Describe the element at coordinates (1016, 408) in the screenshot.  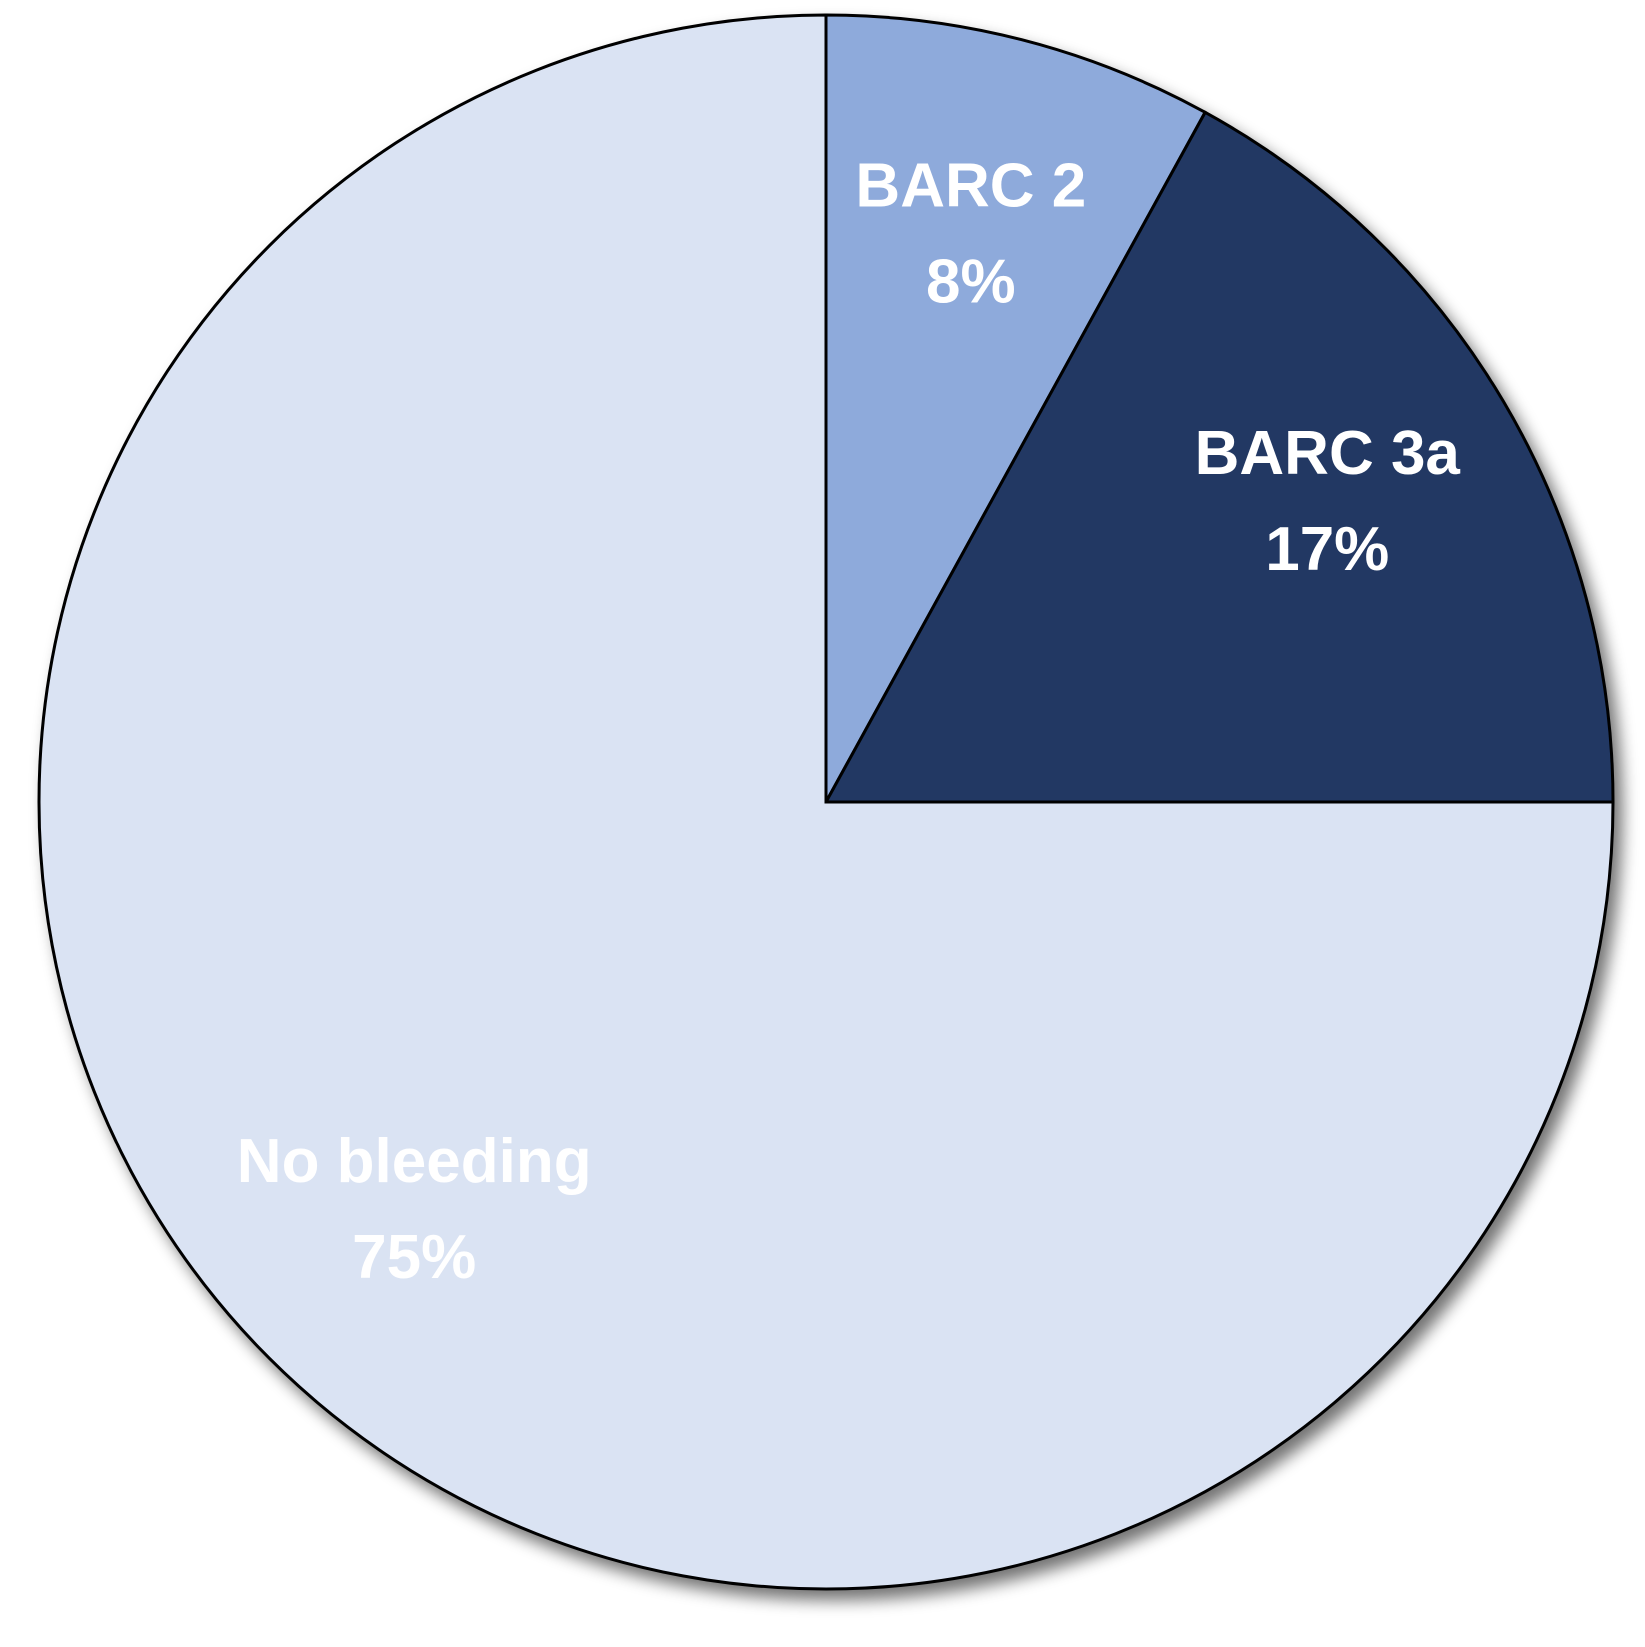
I see `pie-slice` at that location.